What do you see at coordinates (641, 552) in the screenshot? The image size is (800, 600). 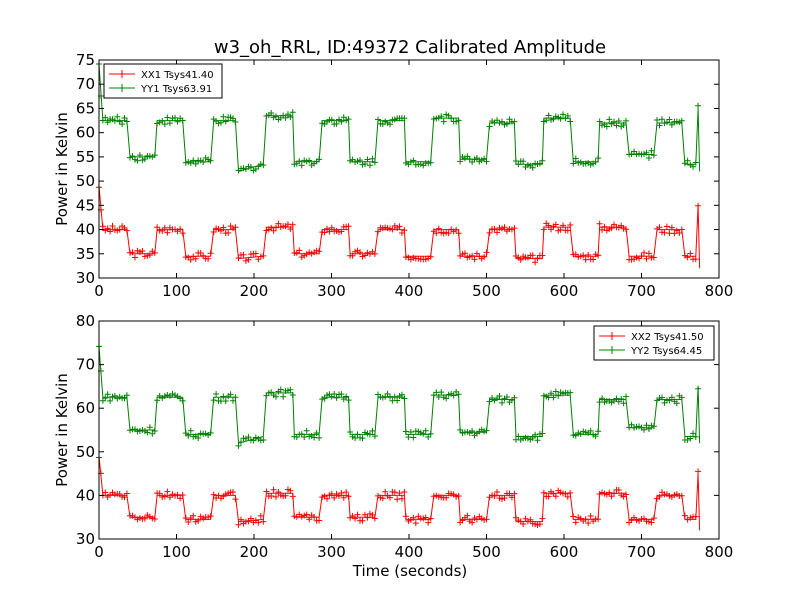 I see `x-tick-label: 700` at bounding box center [641, 552].